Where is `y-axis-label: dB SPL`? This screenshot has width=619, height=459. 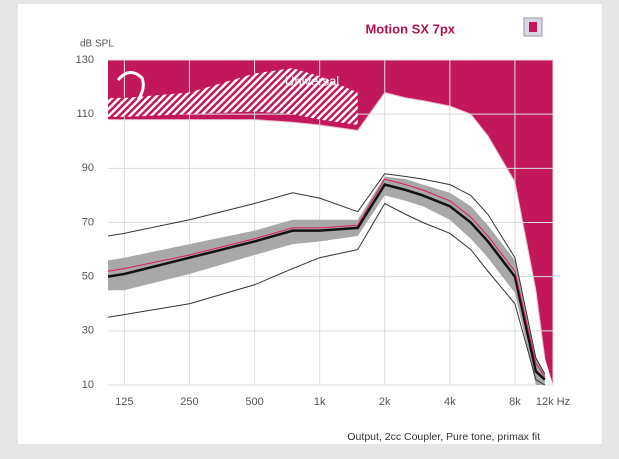
y-axis-label: dB SPL is located at coordinates (97, 44).